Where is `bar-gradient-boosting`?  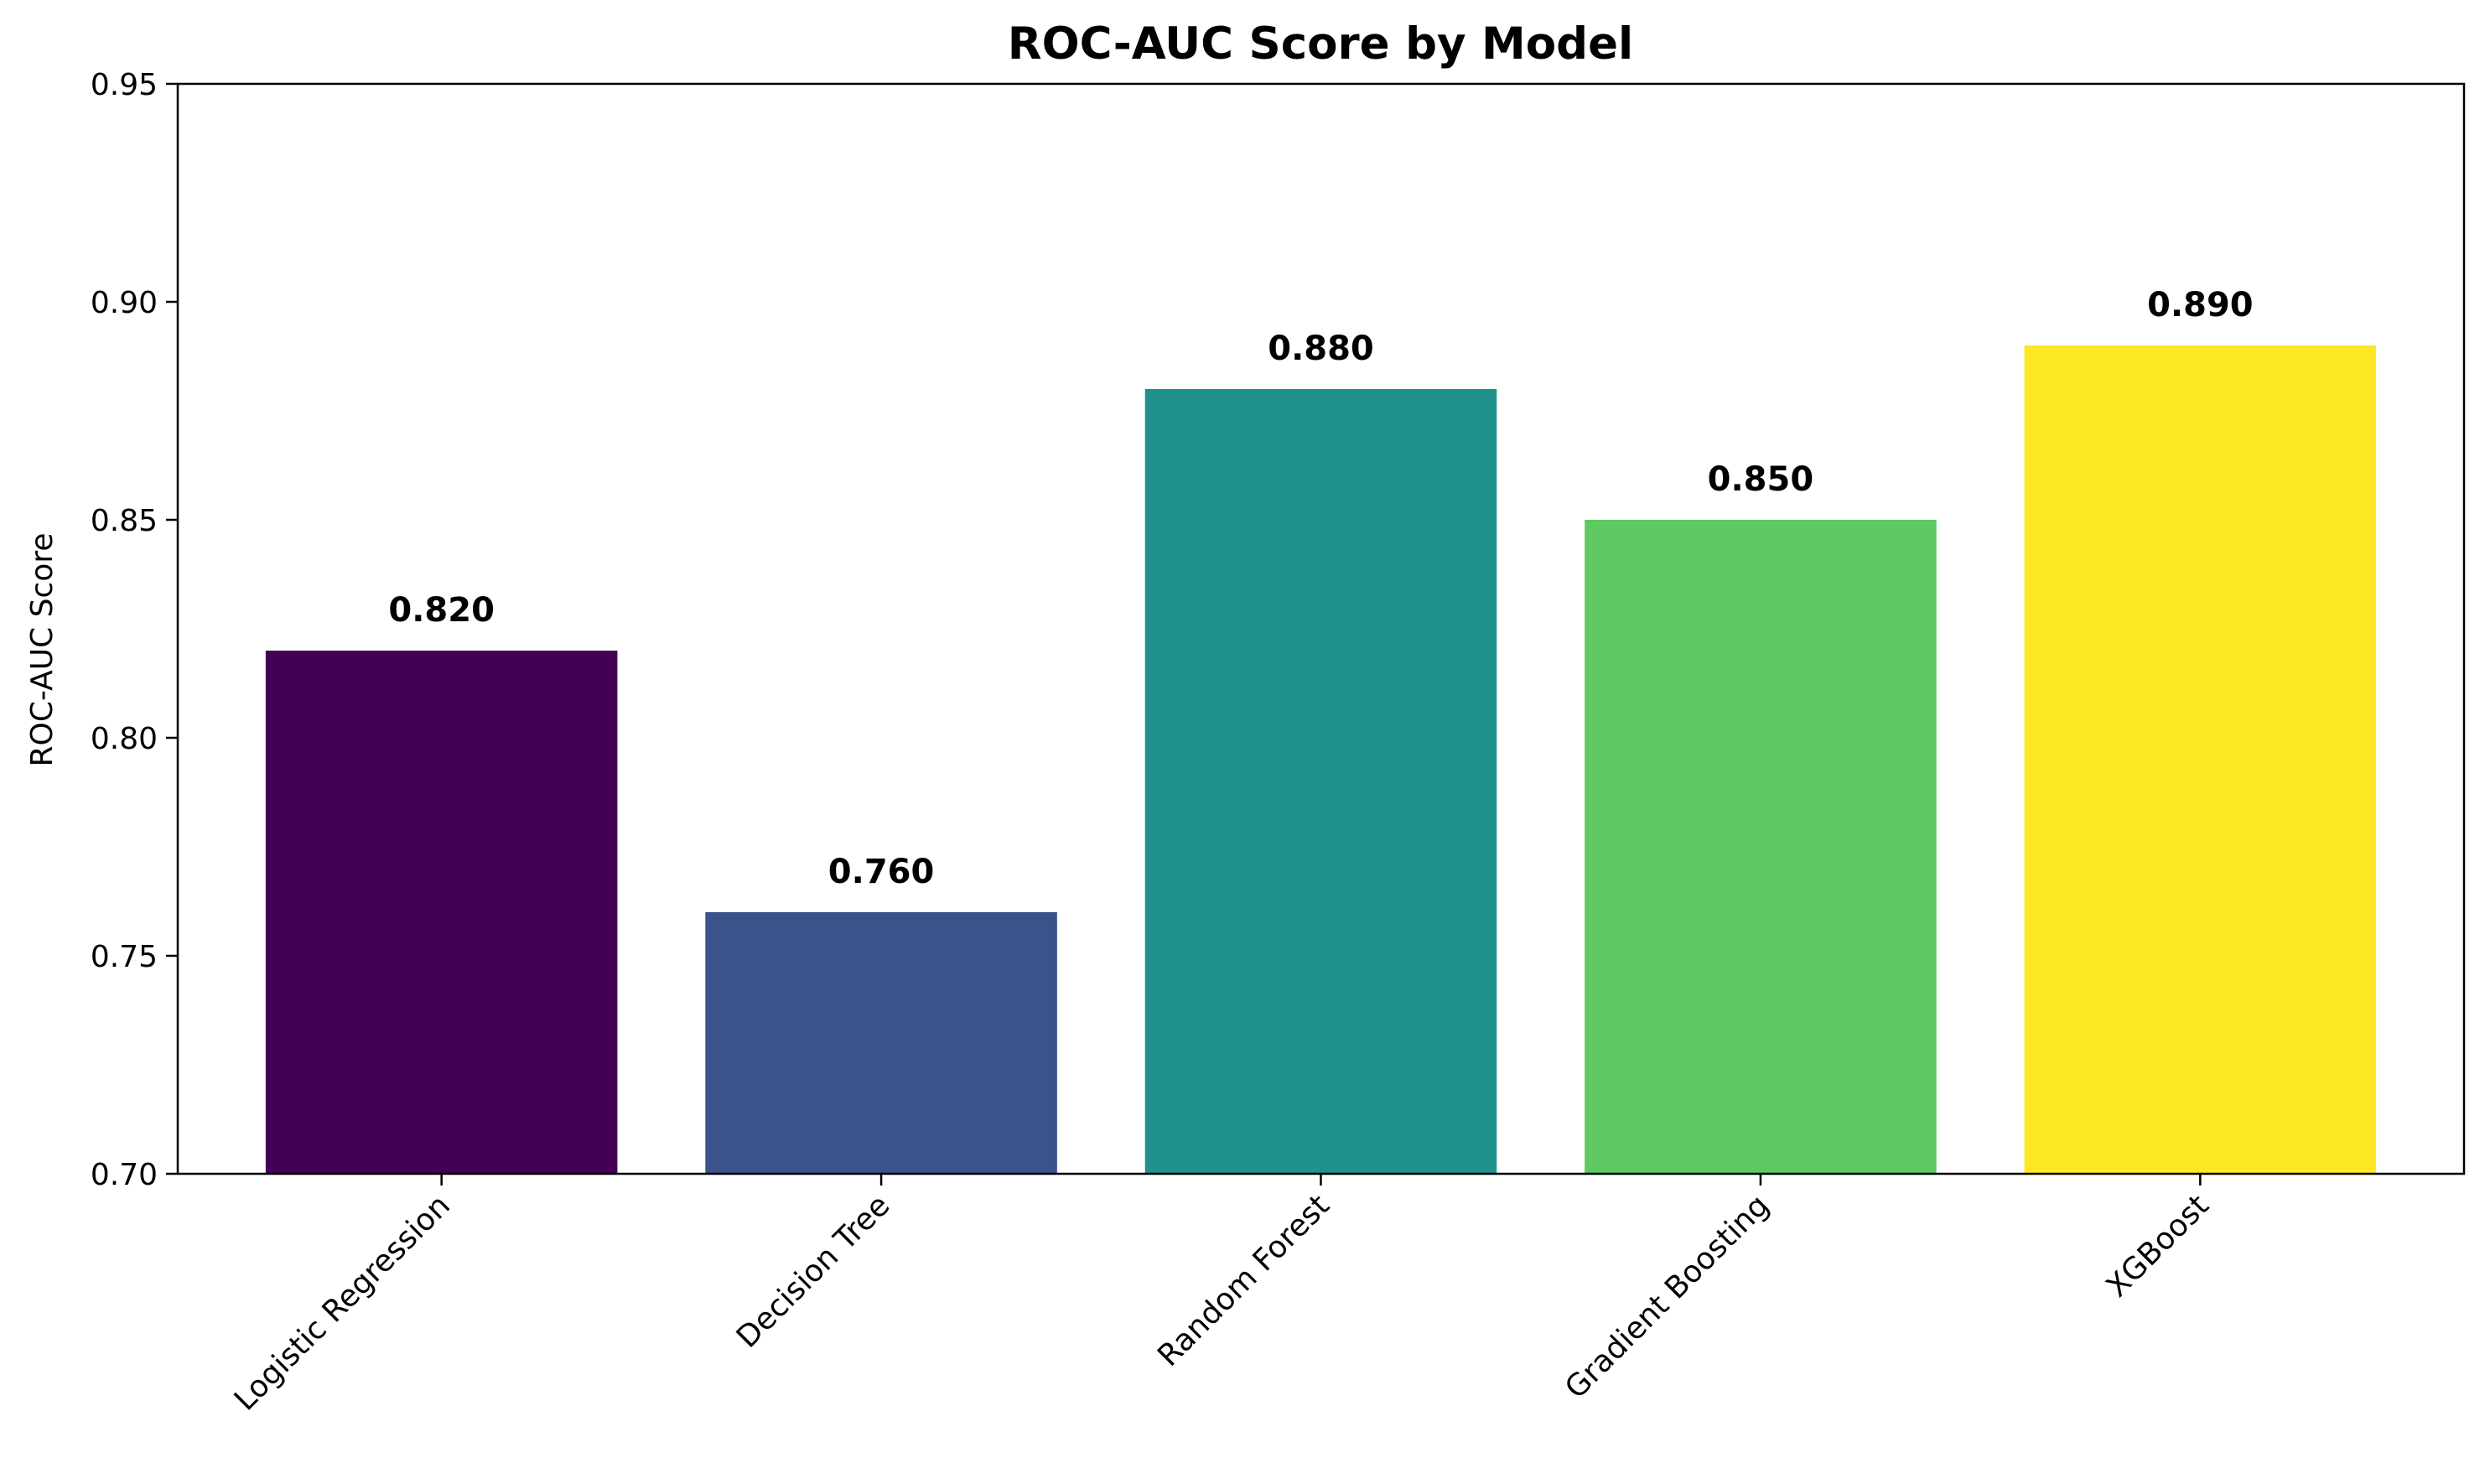
bar-gradient-boosting is located at coordinates (1761, 847).